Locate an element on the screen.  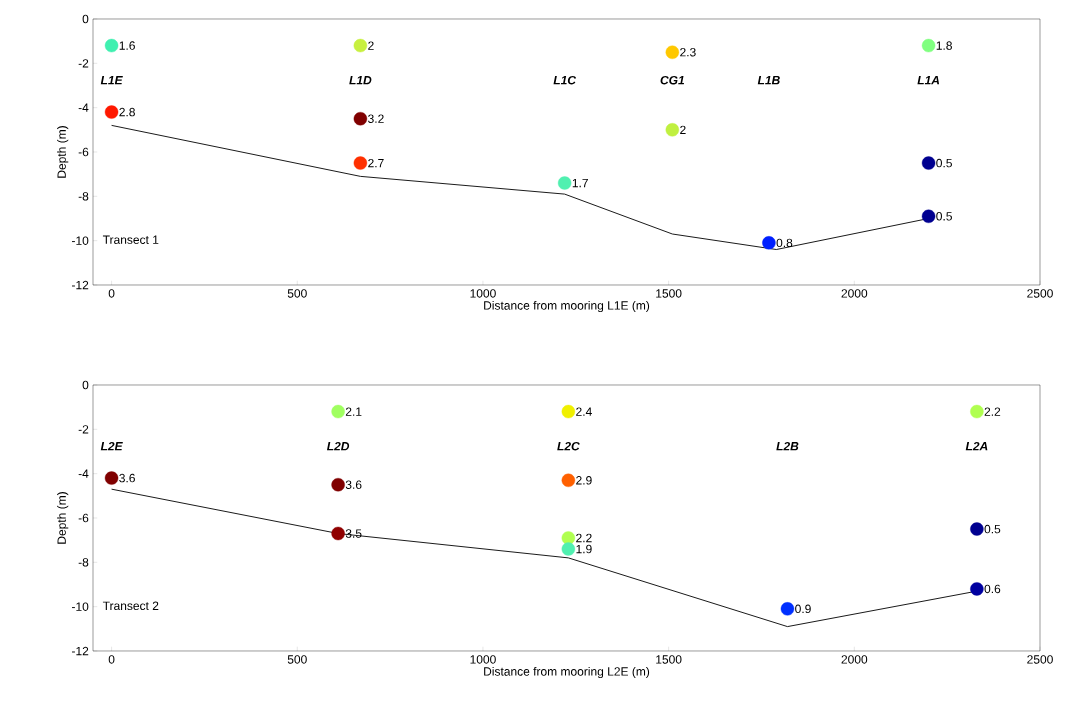
annotation: L1A is located at coordinates (928, 80).